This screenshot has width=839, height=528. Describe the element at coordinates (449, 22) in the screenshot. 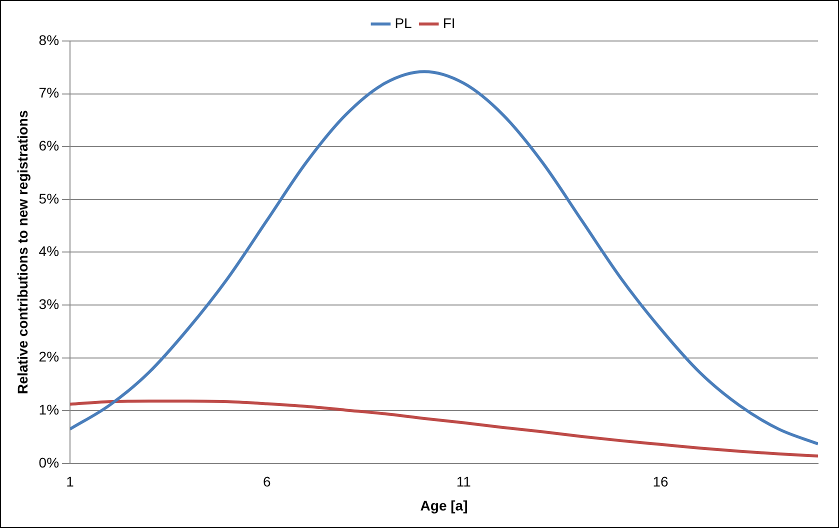

I see `legend-label: FI` at that location.